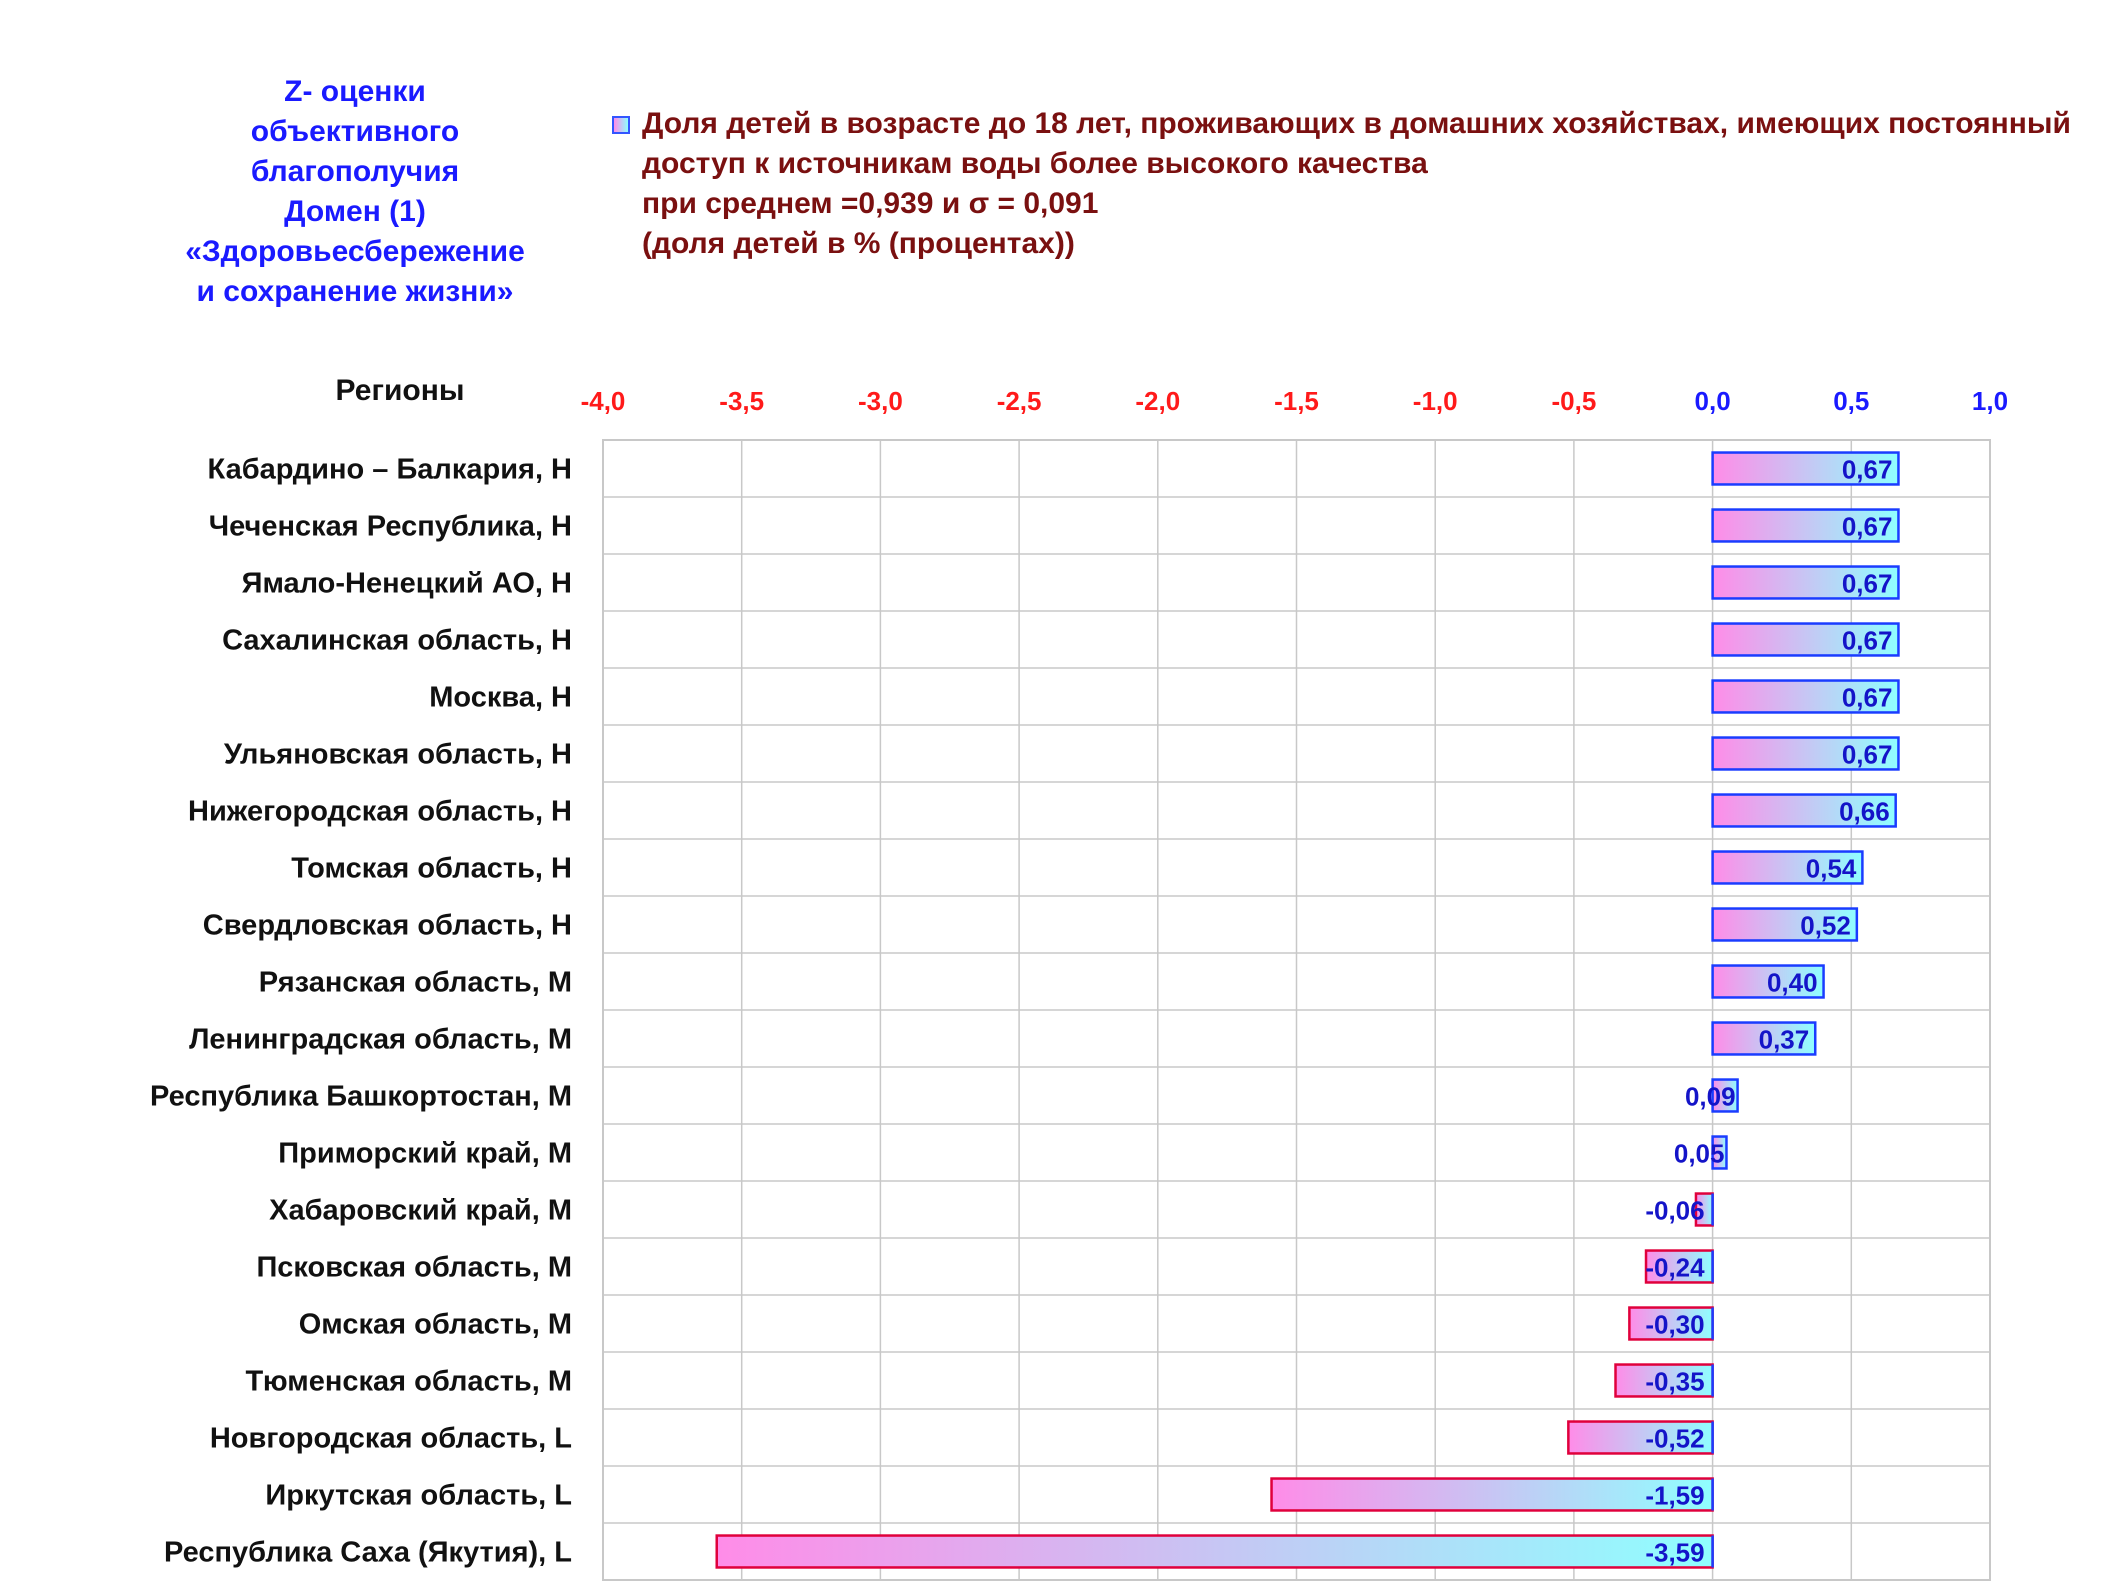  Describe the element at coordinates (1674, 1553) in the screenshot. I see `value-label: -3,59` at that location.